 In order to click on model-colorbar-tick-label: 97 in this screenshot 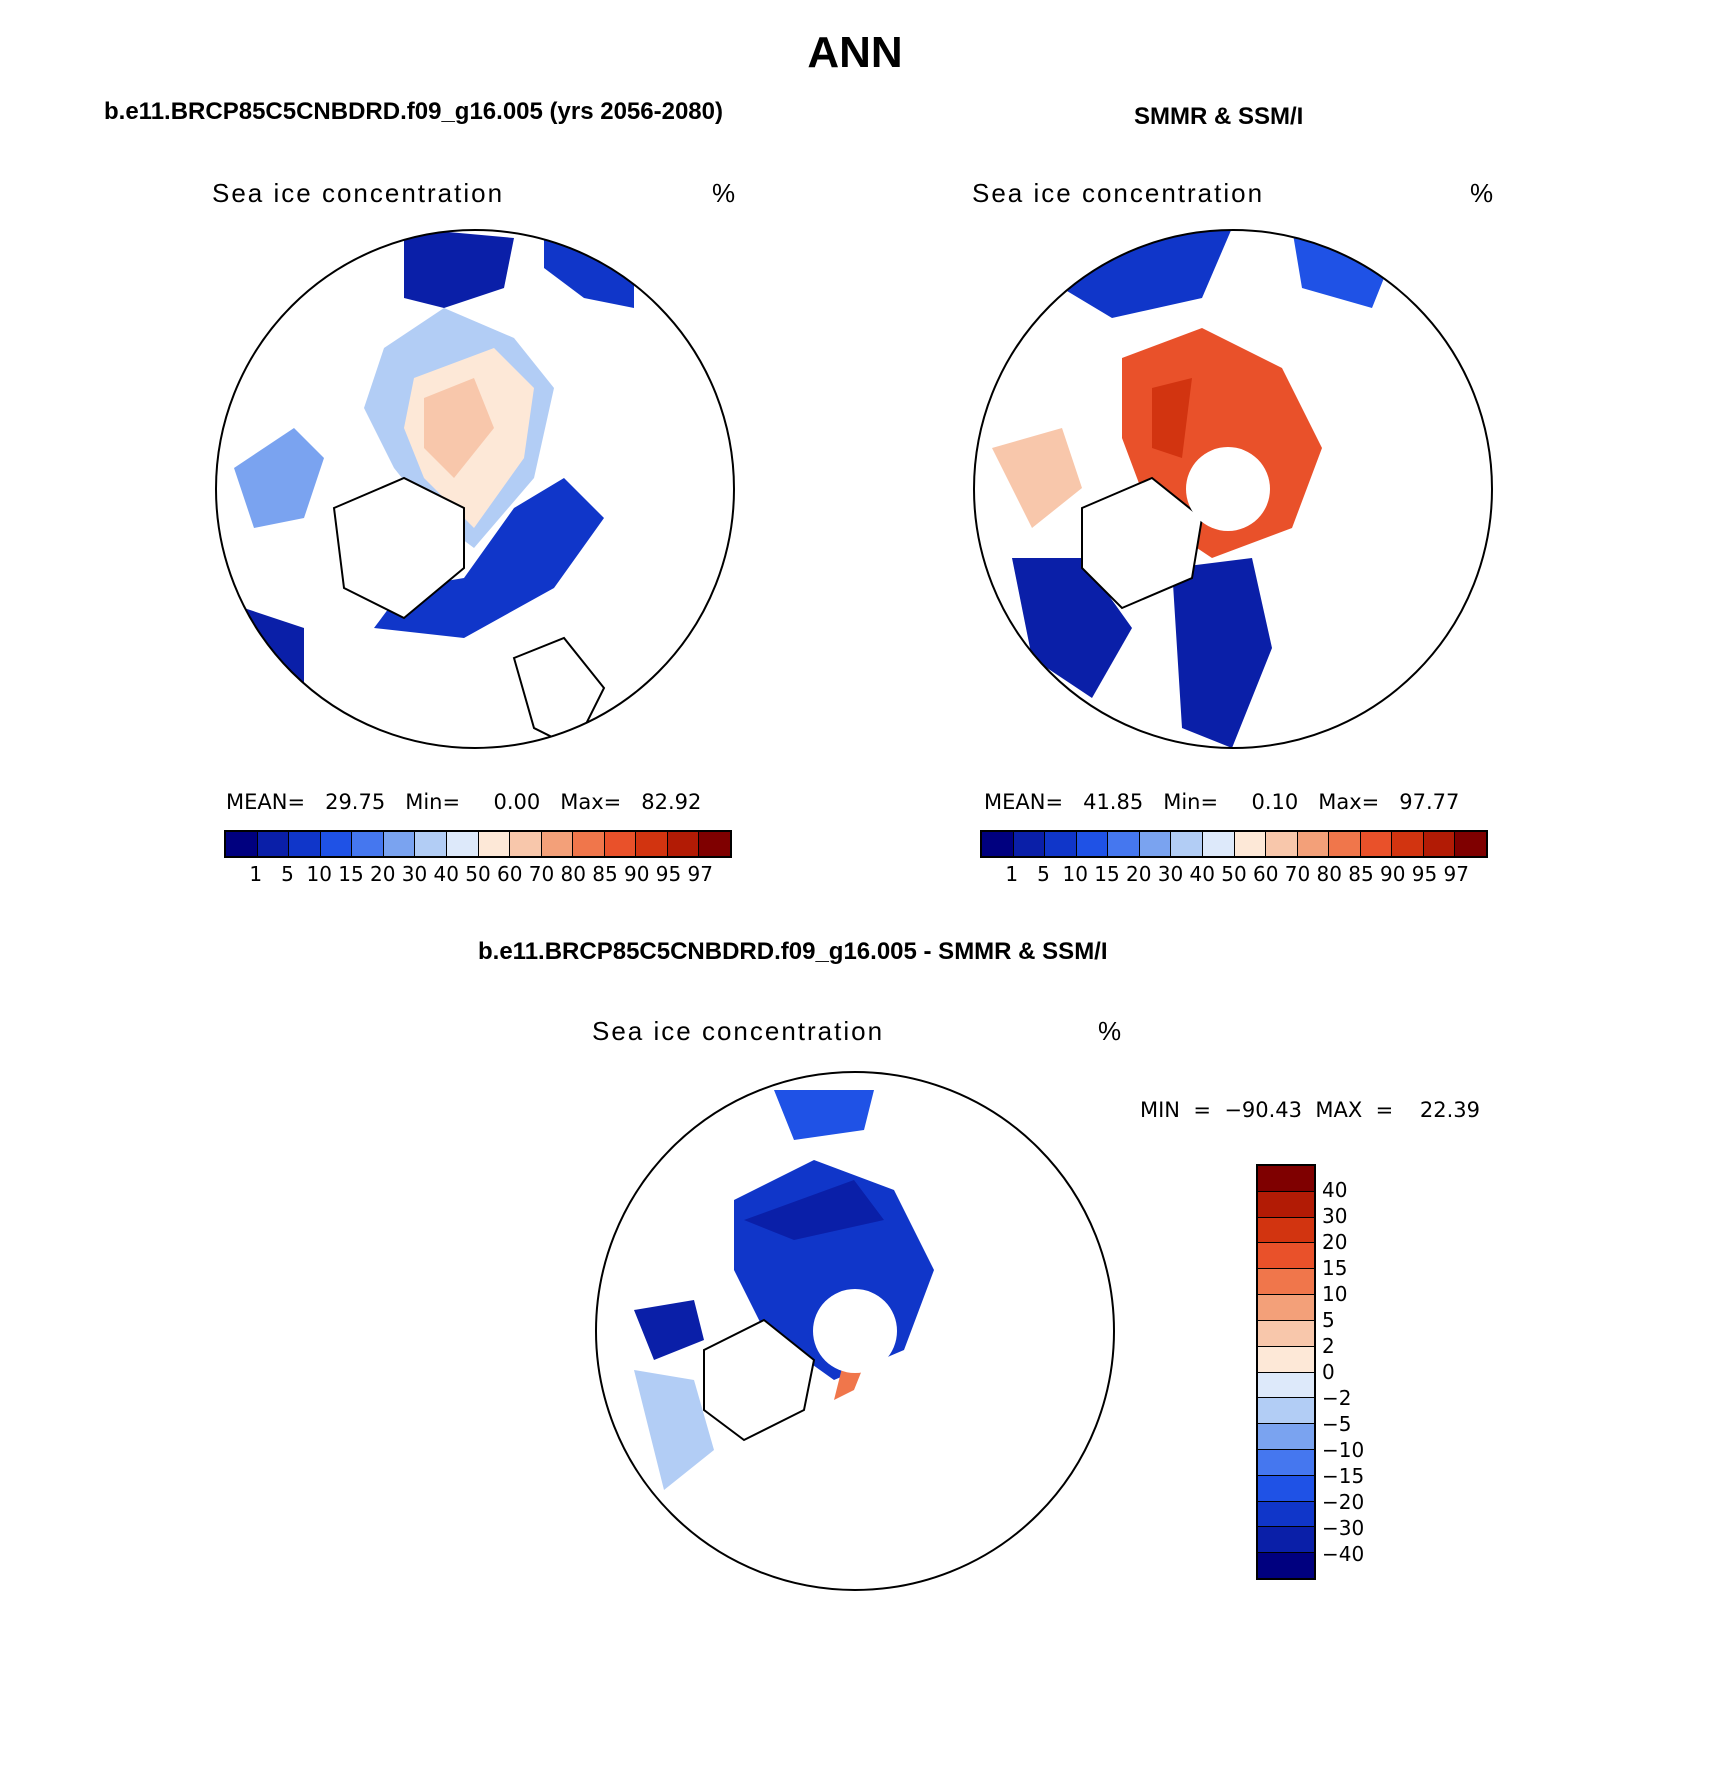, I will do `click(700, 874)`.